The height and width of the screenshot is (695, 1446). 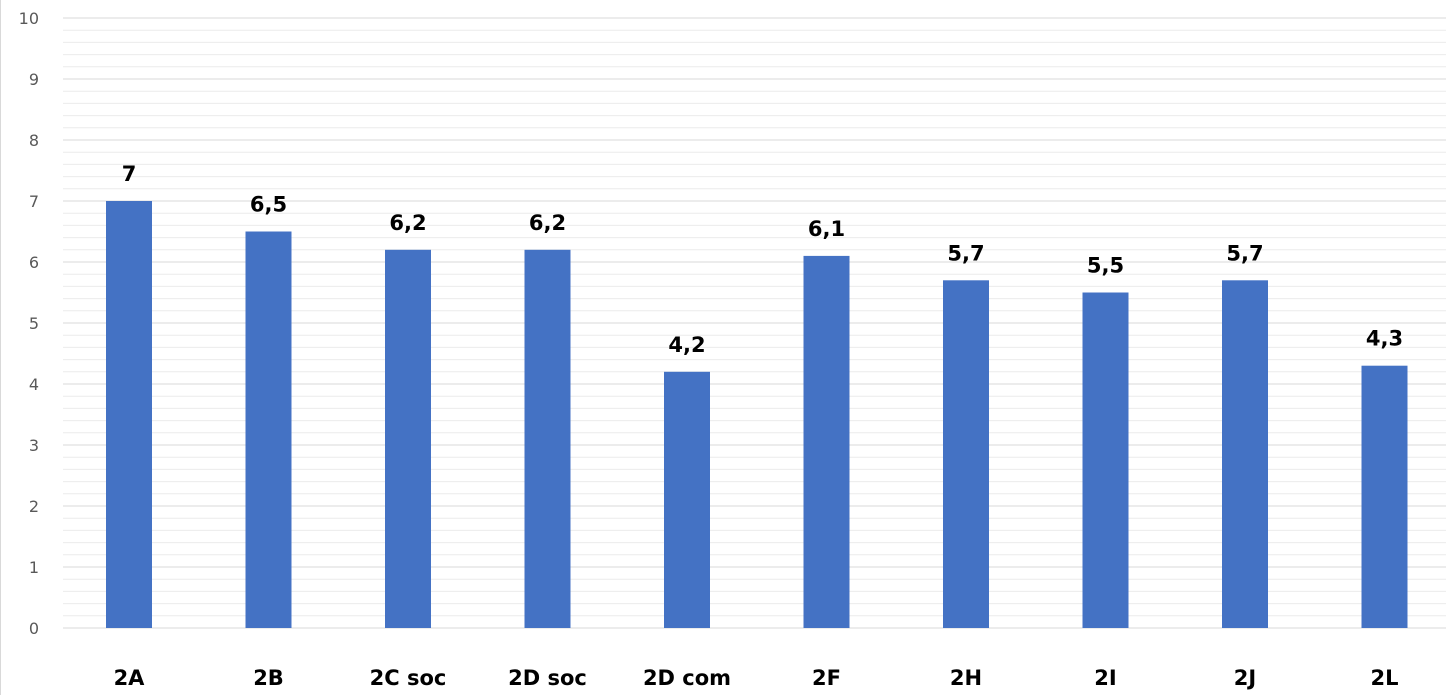 What do you see at coordinates (1105, 266) in the screenshot?
I see `data-label: 5,5` at bounding box center [1105, 266].